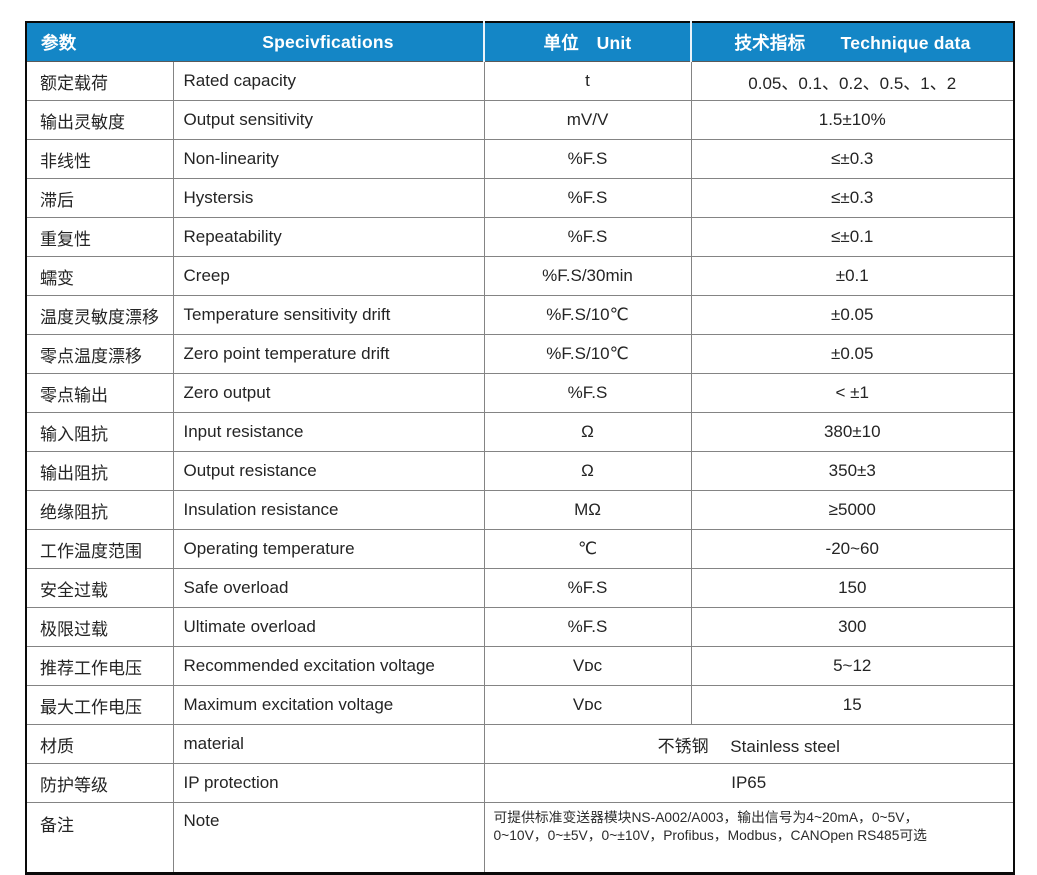 This screenshot has height=875, width=1037. What do you see at coordinates (328, 81) in the screenshot?
I see `spec-en-cell: Rated capacity` at bounding box center [328, 81].